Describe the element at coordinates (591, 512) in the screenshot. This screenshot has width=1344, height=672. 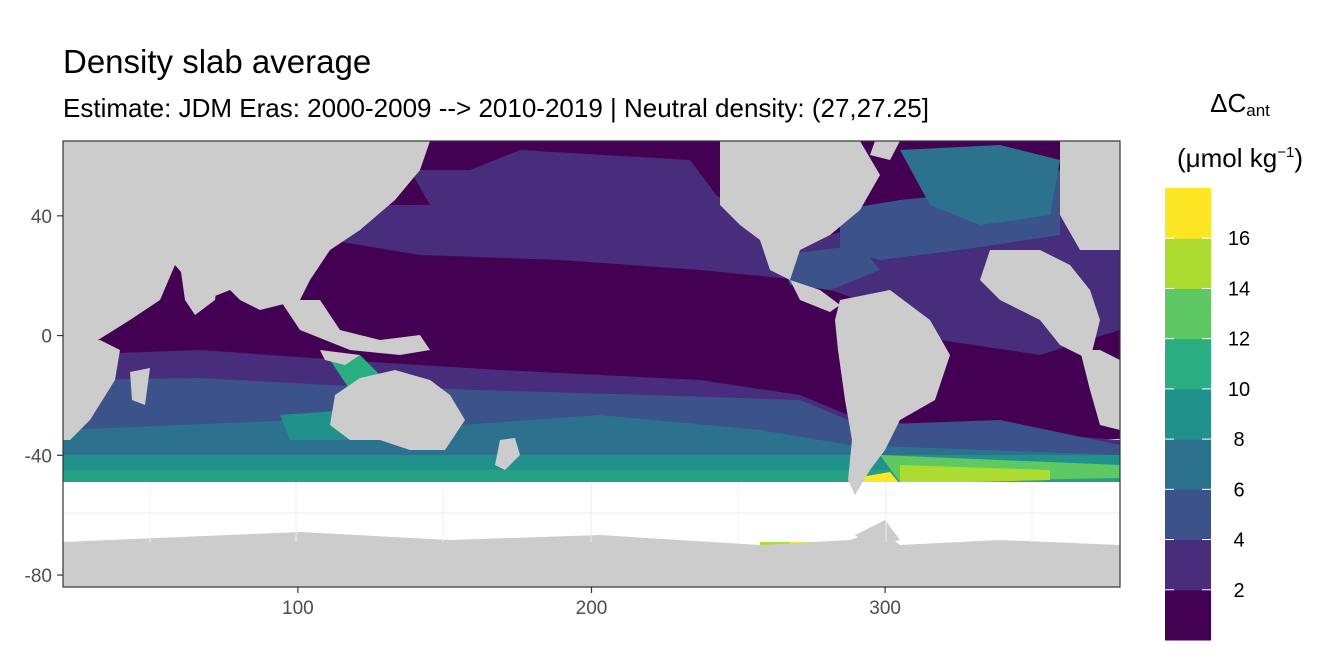
I see `grid-lines` at that location.